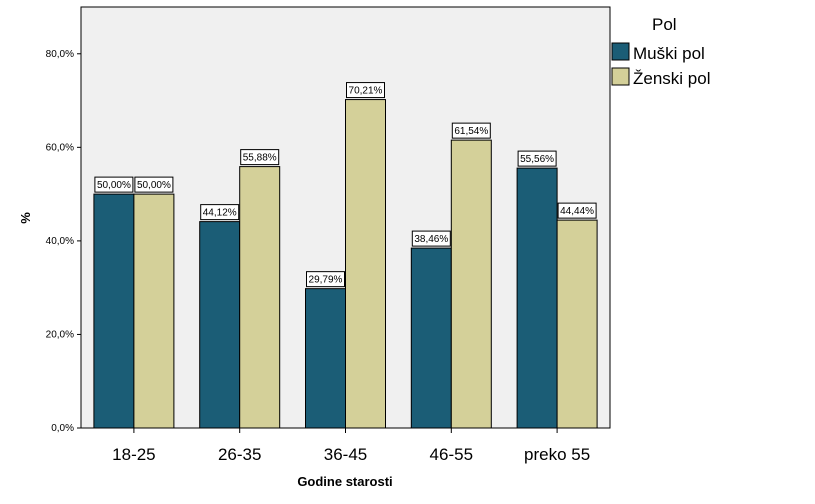  I want to click on legend-label-zenski: Ženski pol, so click(671, 78).